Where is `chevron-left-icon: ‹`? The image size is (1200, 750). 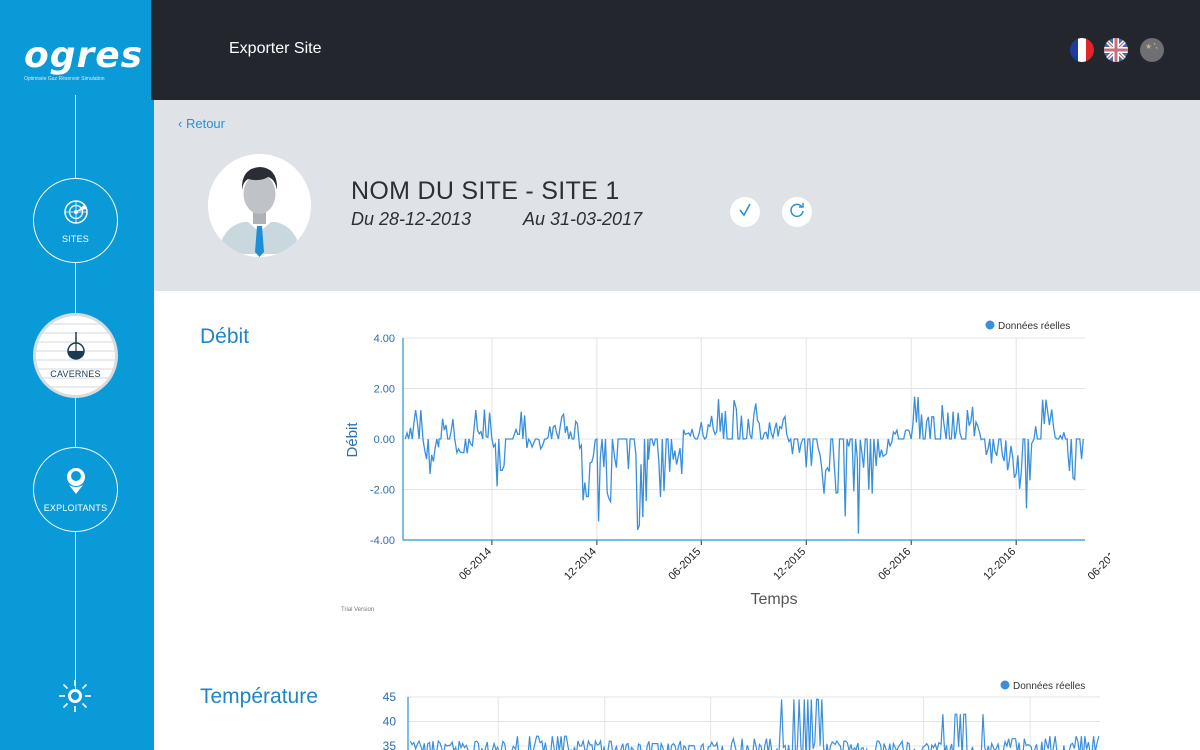 chevron-left-icon: ‹ is located at coordinates (180, 123).